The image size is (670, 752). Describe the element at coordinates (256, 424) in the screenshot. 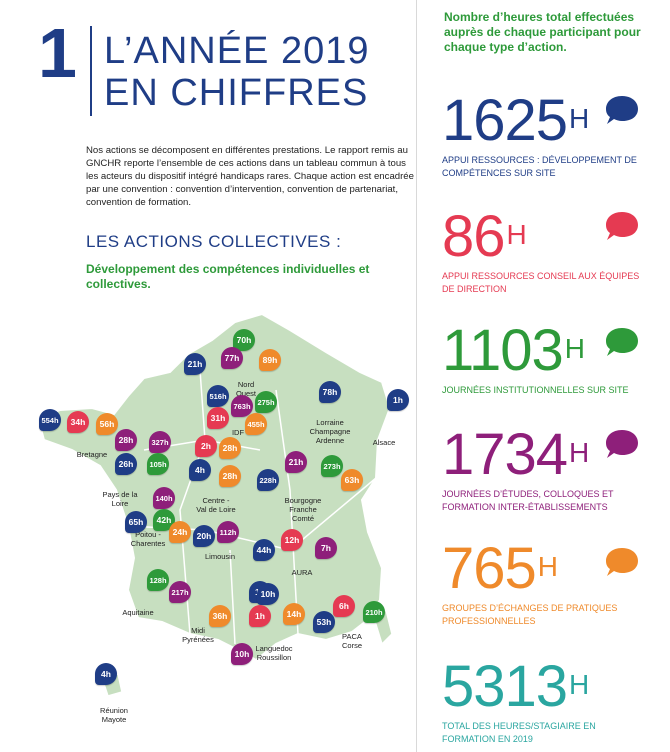

I see `map-pin: 455h` at that location.